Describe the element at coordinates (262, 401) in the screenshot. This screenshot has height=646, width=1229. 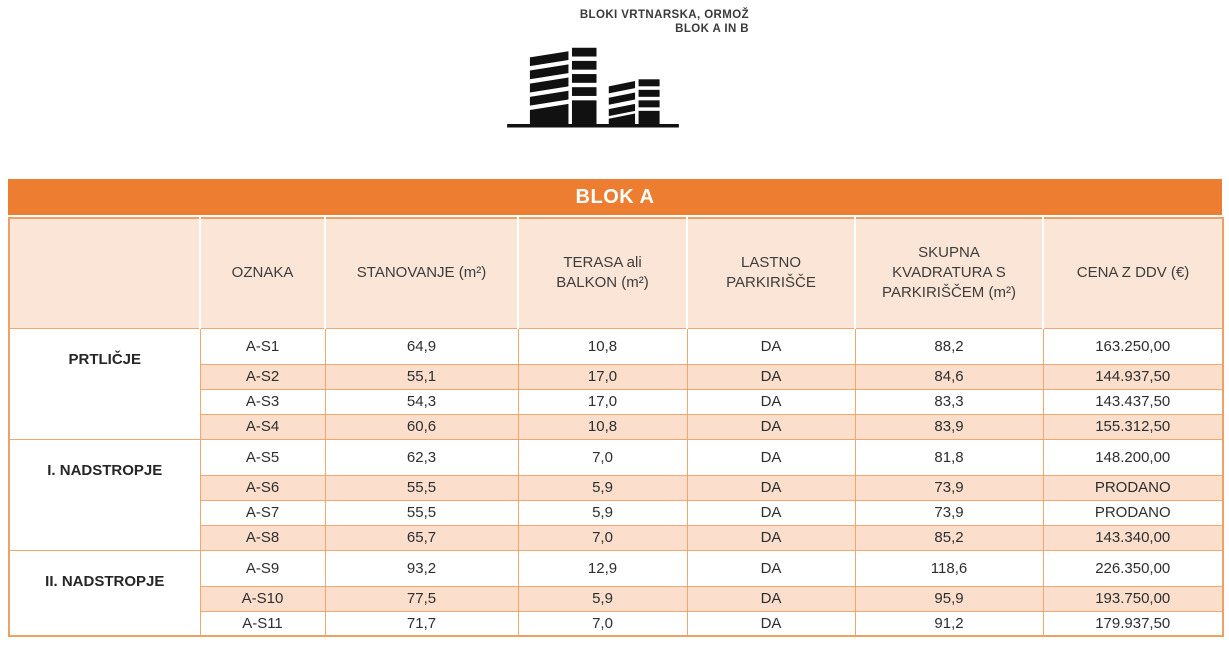
I see `cell-oznaka: A-S3` at that location.